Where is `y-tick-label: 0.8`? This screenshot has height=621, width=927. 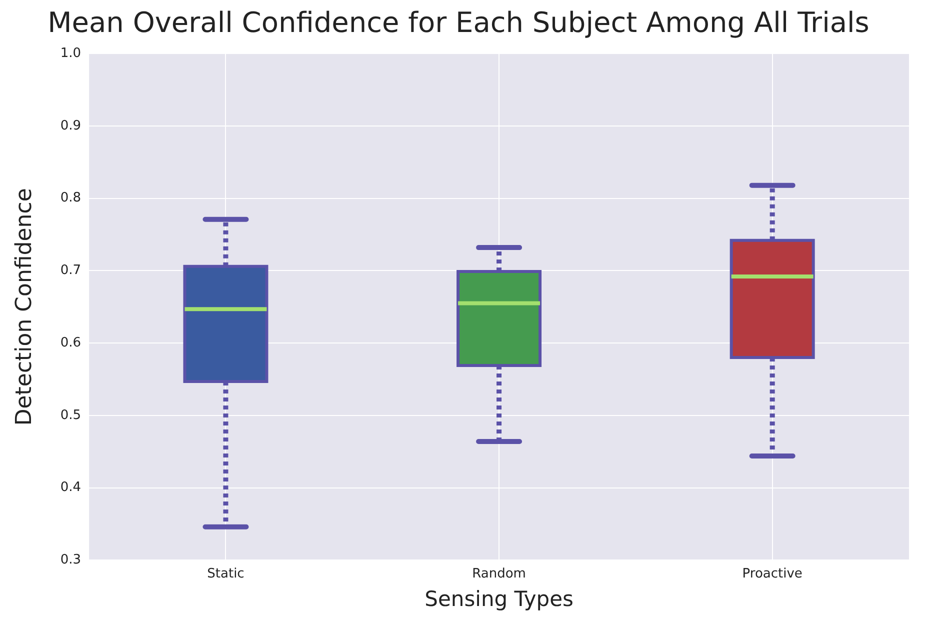
y-tick-label: 0.8 is located at coordinates (71, 198).